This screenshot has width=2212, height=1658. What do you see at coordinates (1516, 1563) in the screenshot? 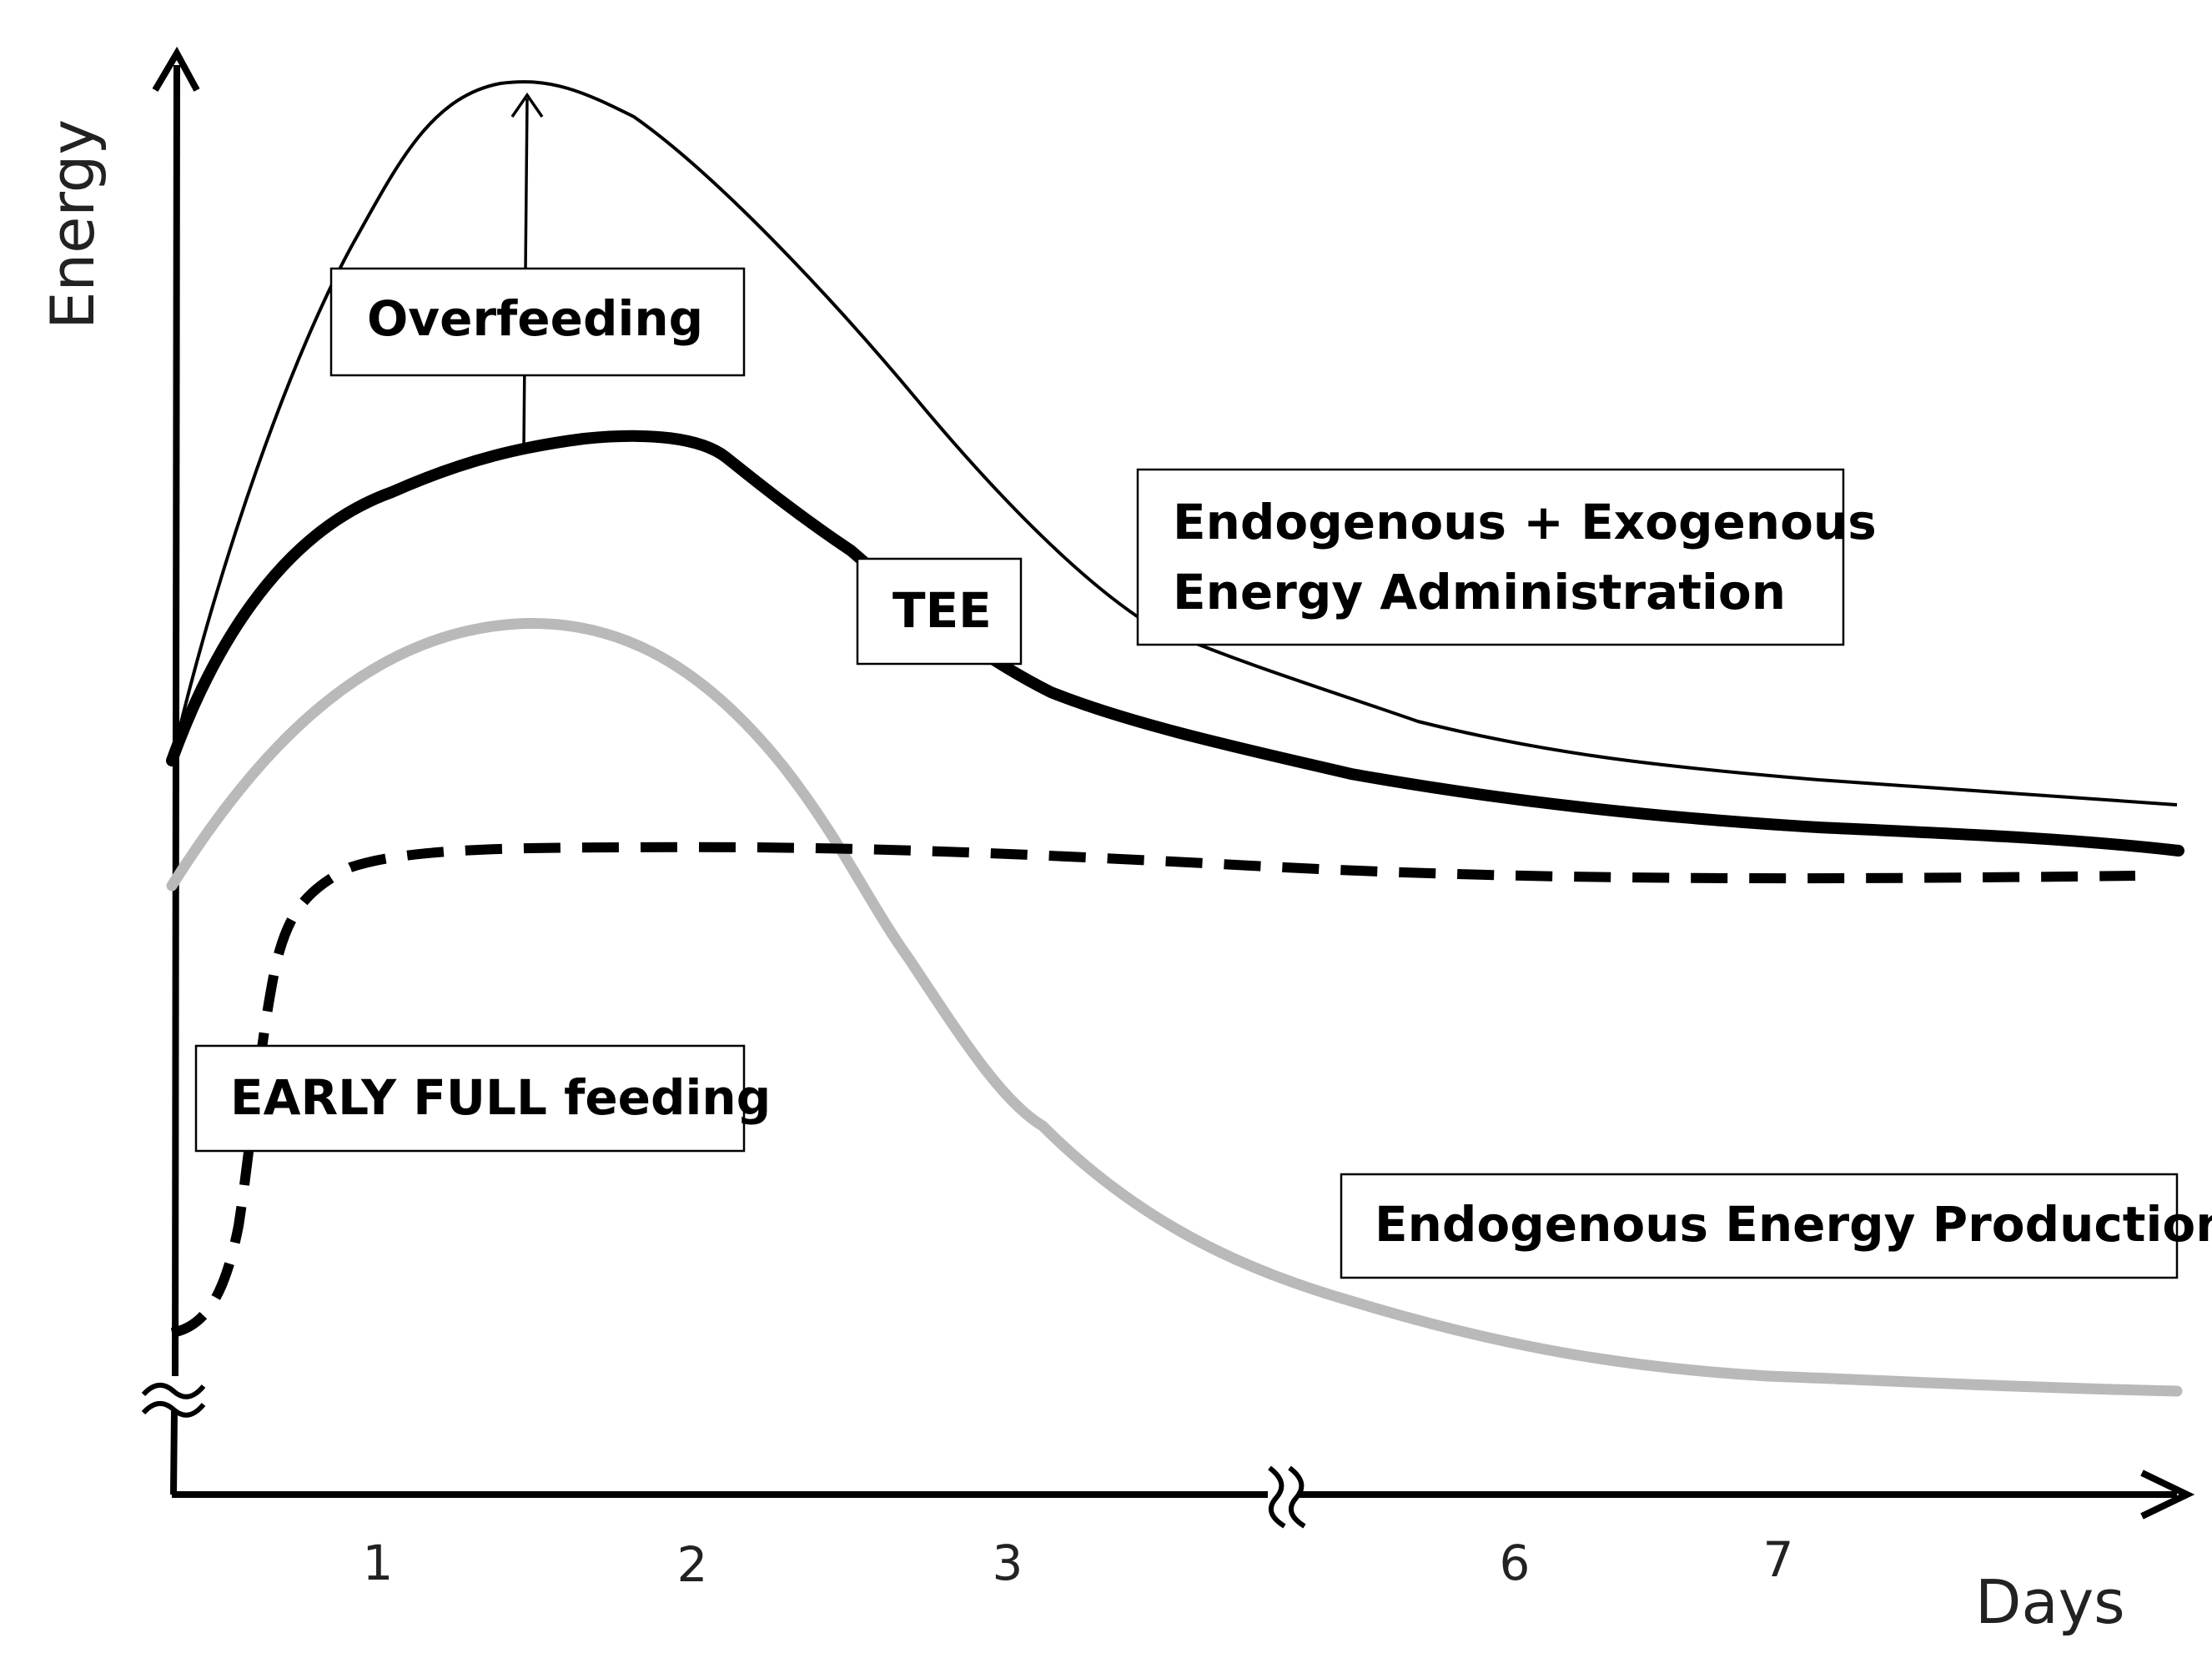
I see `x-tick-label: 6` at bounding box center [1516, 1563].